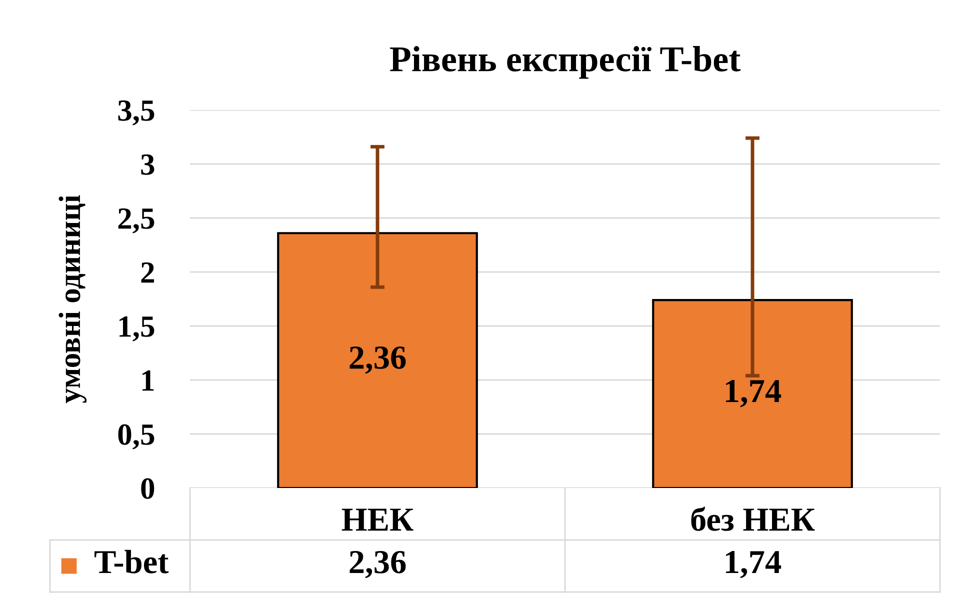 The width and height of the screenshot is (963, 598). I want to click on y-axis-title: умовні одиниці, so click(72, 299).